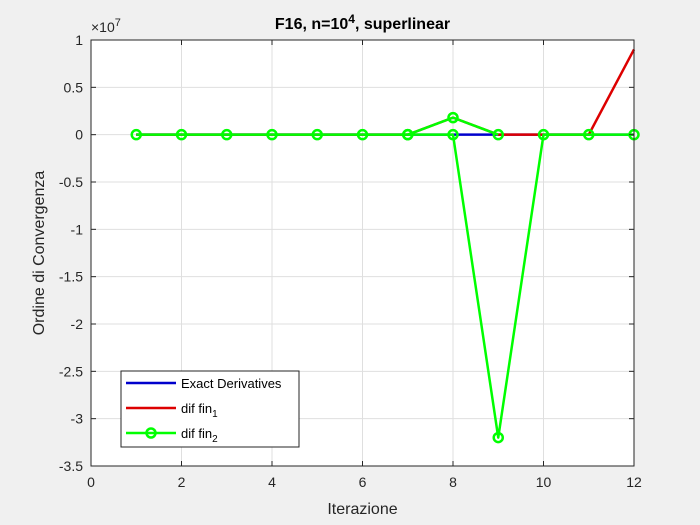 This screenshot has height=525, width=700. What do you see at coordinates (77, 419) in the screenshot?
I see `y-tick-label: -3` at bounding box center [77, 419].